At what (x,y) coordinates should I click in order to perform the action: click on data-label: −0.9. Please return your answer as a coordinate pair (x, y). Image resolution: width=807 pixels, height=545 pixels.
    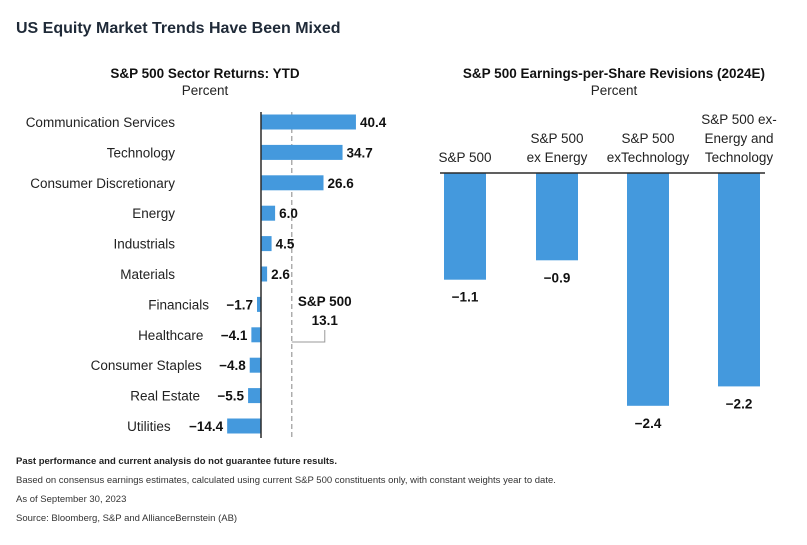
    Looking at the image, I should click on (557, 277).